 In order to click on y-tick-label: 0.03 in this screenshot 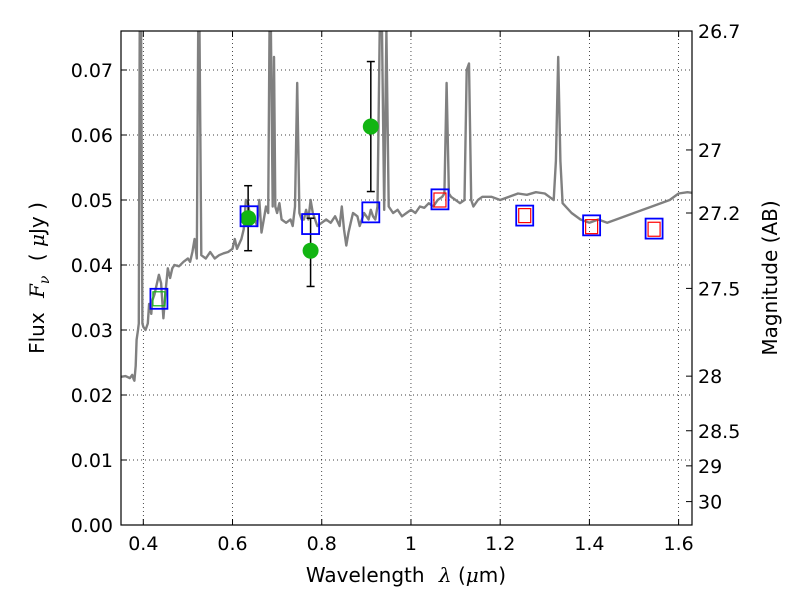, I will do `click(92, 331)`.